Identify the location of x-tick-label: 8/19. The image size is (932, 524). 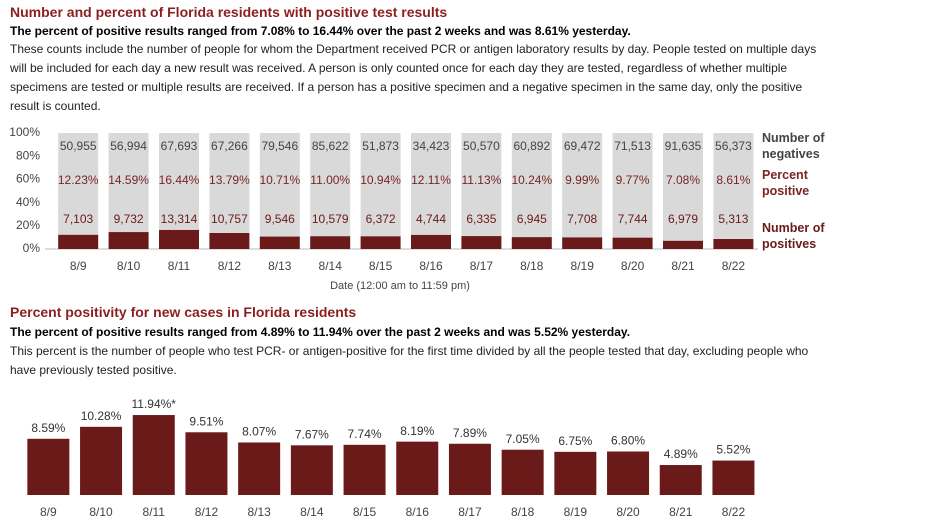
(583, 266).